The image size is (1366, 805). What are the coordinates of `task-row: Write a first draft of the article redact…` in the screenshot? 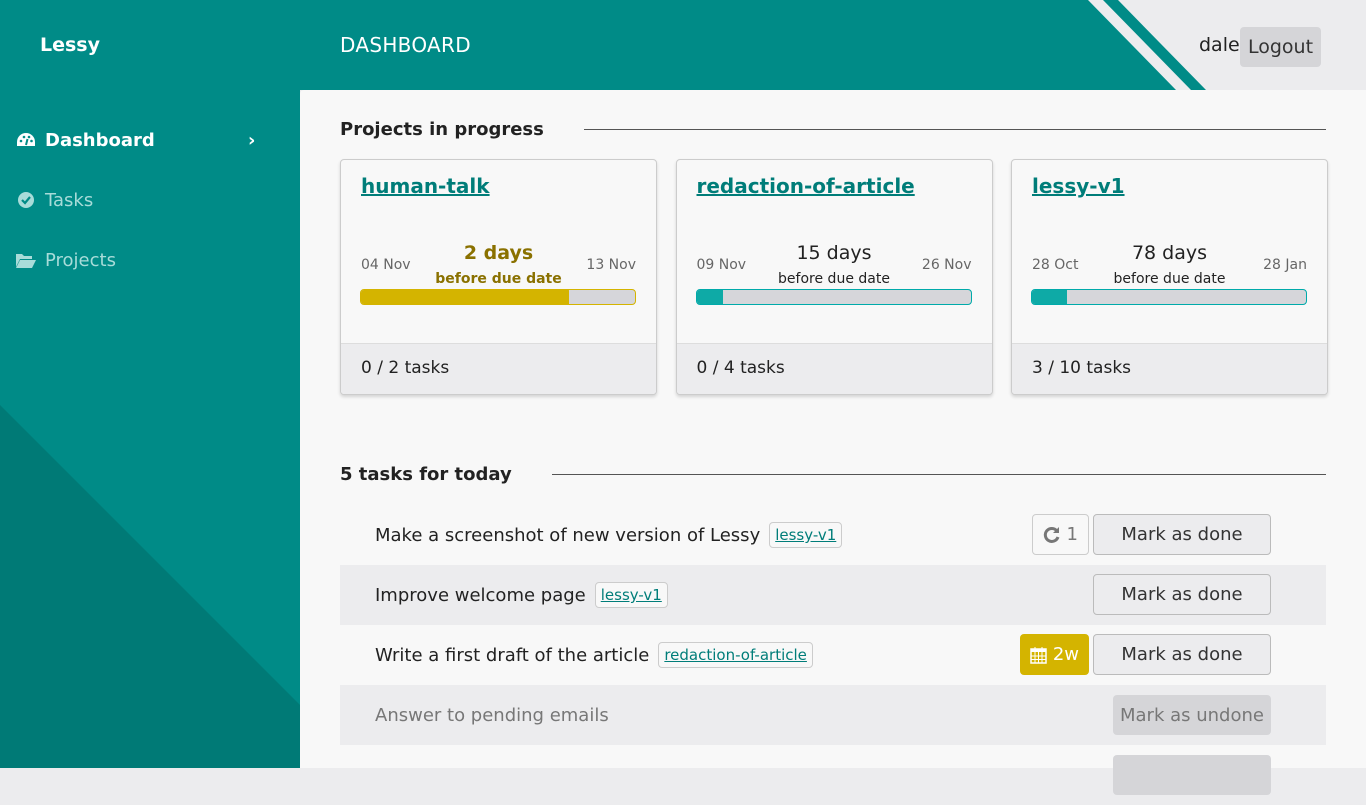 It's located at (833, 655).